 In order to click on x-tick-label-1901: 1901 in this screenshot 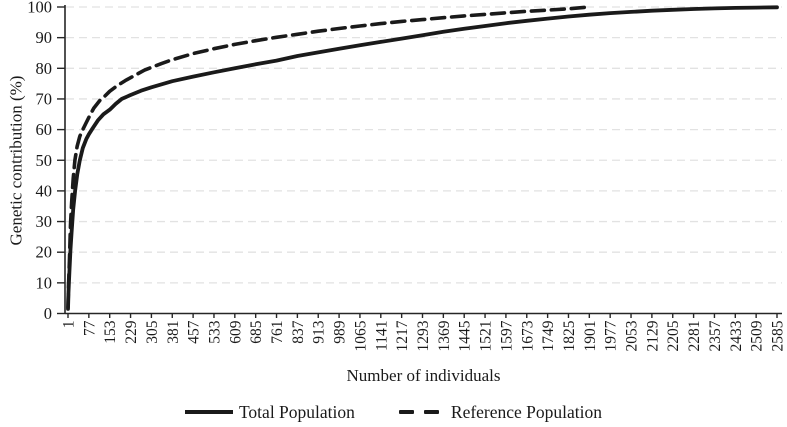, I will do `click(590, 336)`.